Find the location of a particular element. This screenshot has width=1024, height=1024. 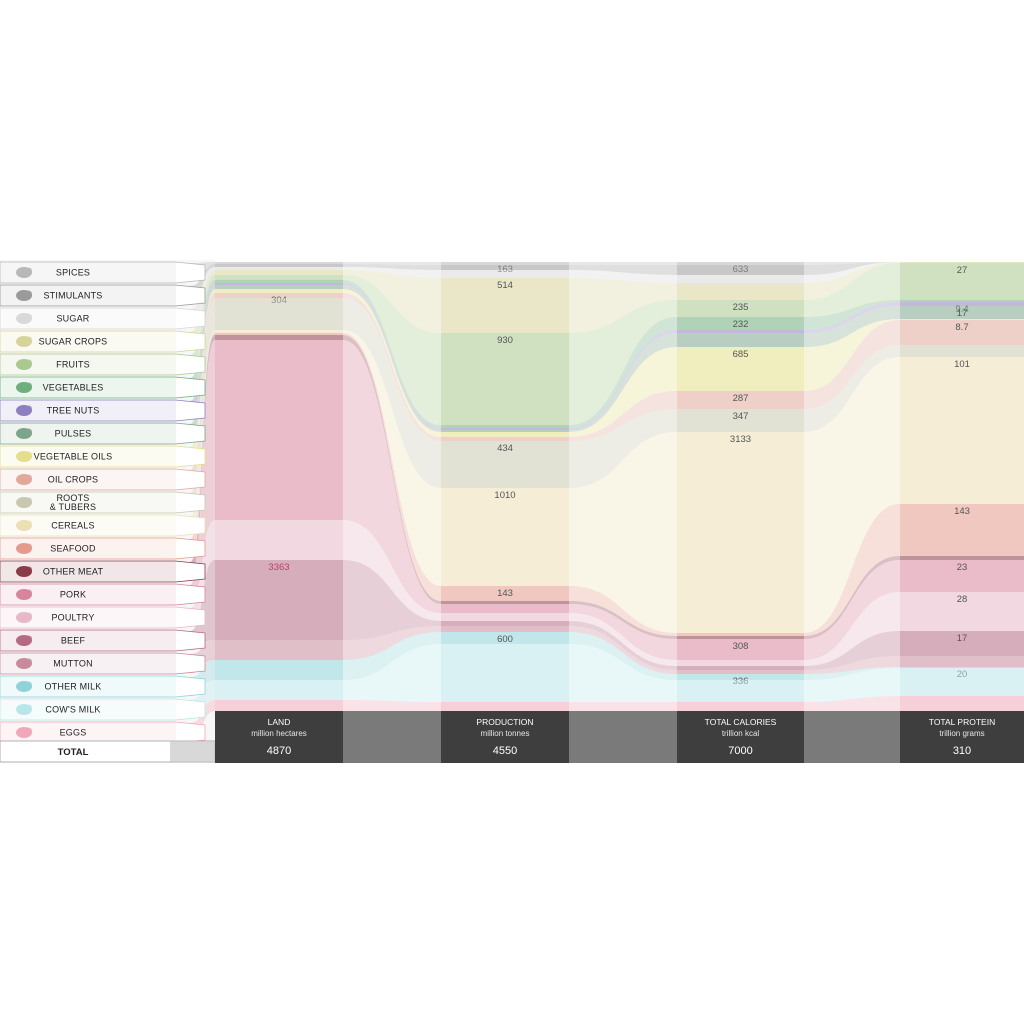

vegetables-icon is located at coordinates (24, 387).